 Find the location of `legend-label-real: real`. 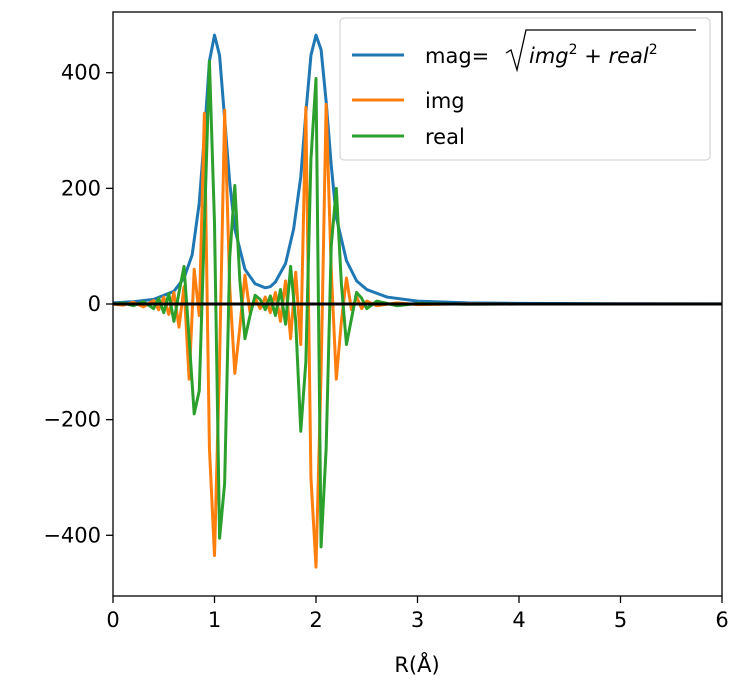

legend-label-real: real is located at coordinates (445, 137).